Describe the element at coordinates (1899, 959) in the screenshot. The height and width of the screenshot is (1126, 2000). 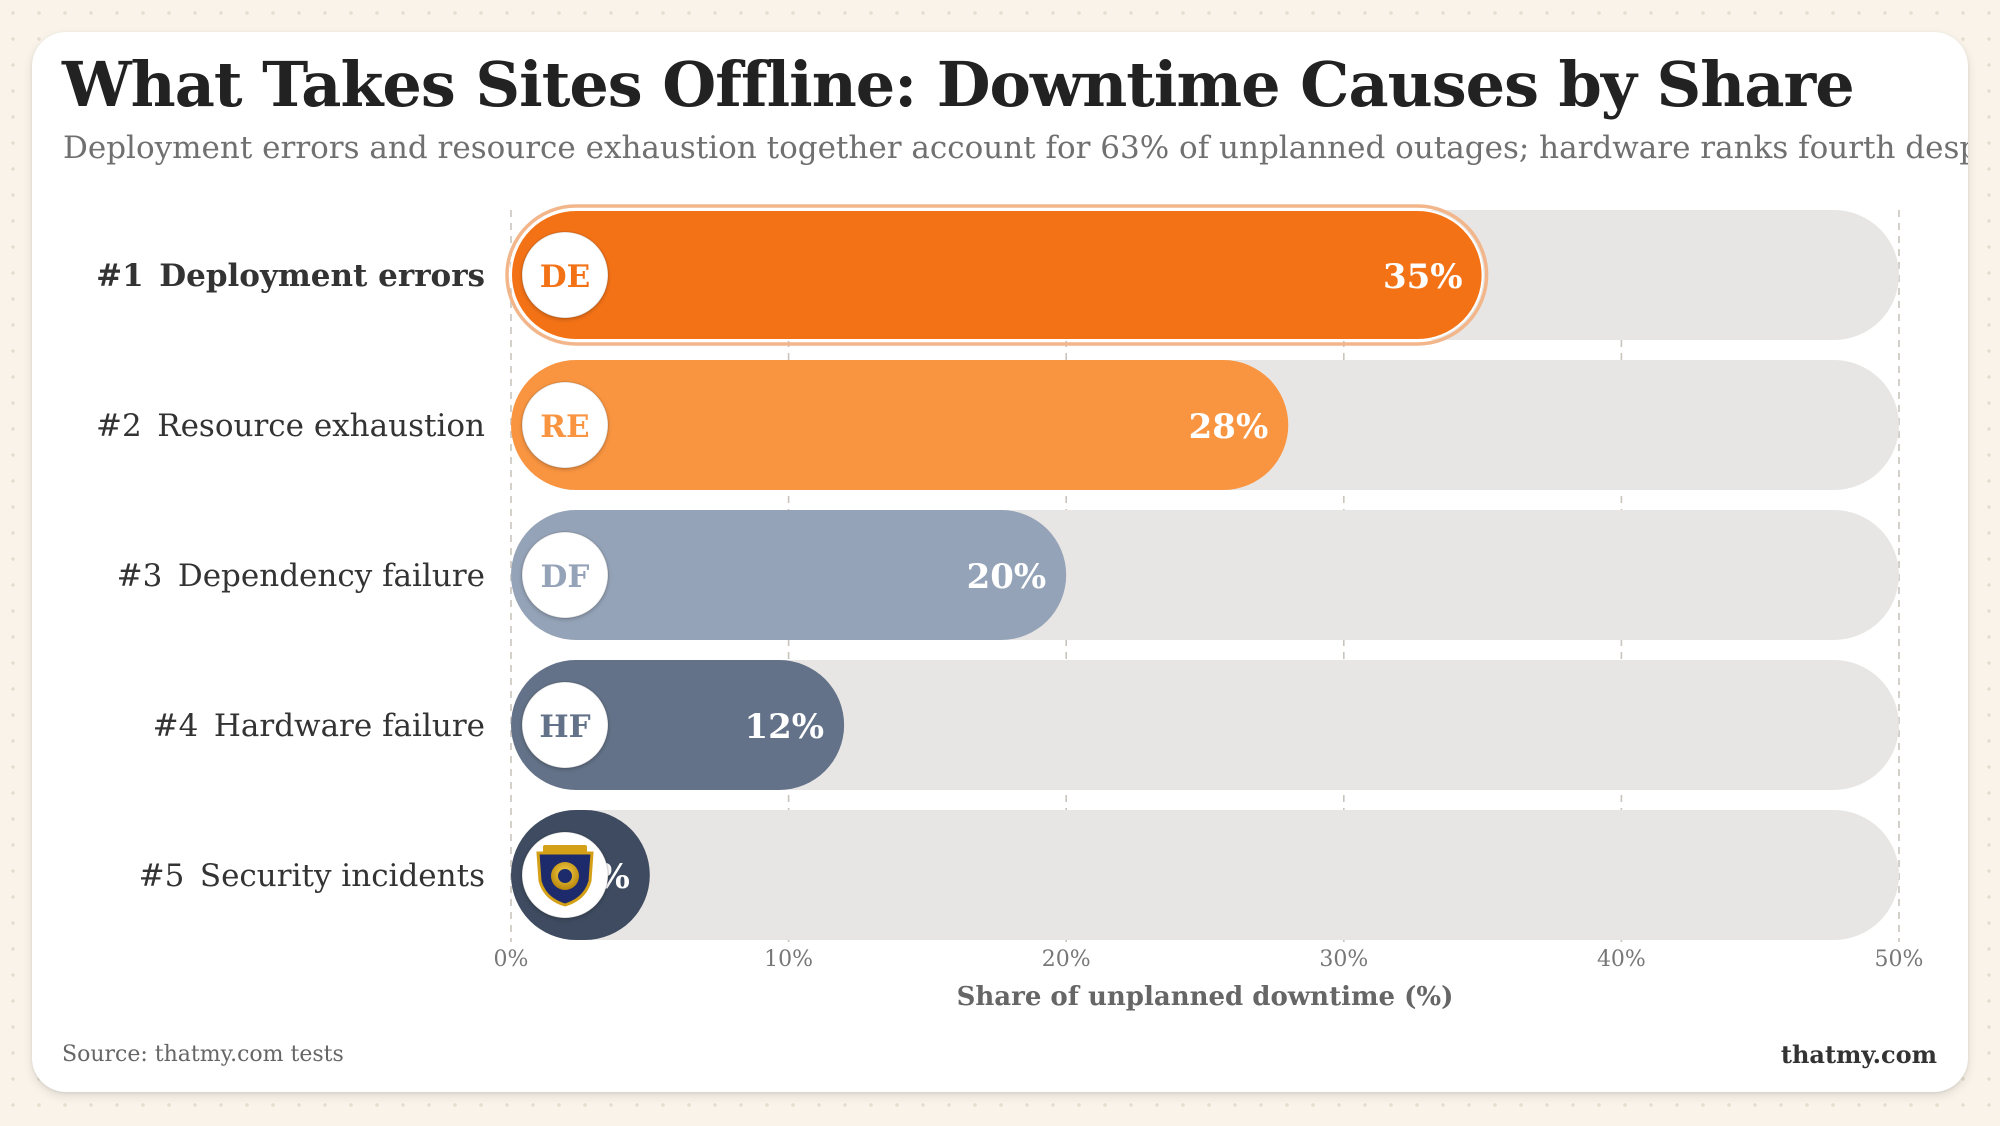
I see `x-tick-label: 50%` at that location.